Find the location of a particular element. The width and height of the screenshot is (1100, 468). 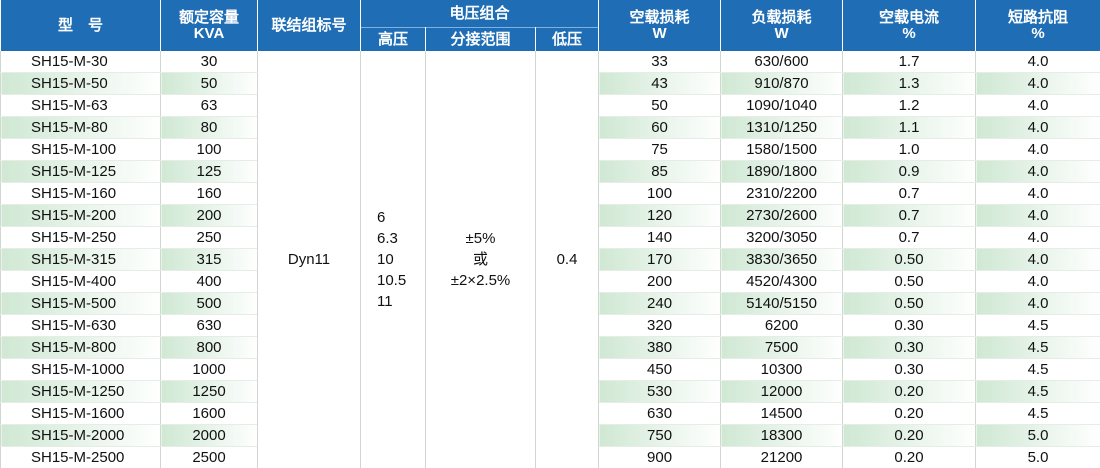

capacity: 2000 is located at coordinates (209, 435).